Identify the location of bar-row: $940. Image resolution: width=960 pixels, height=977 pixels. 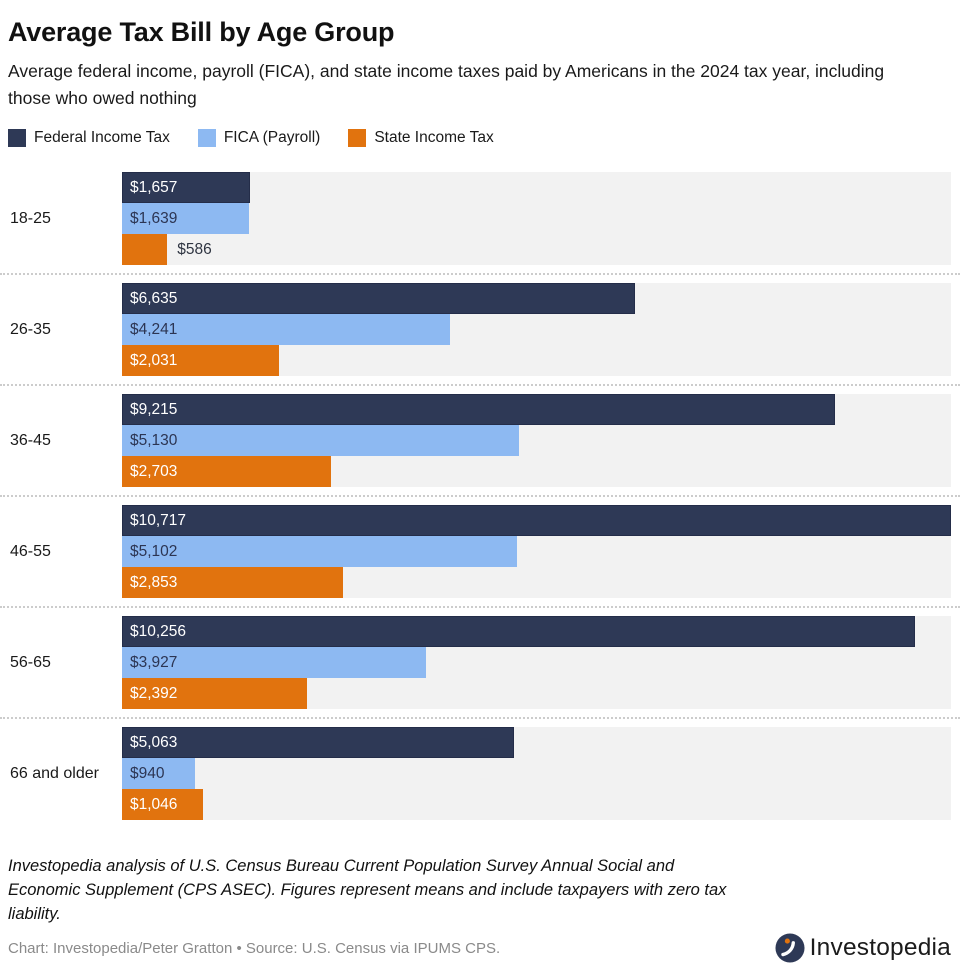
(536, 773).